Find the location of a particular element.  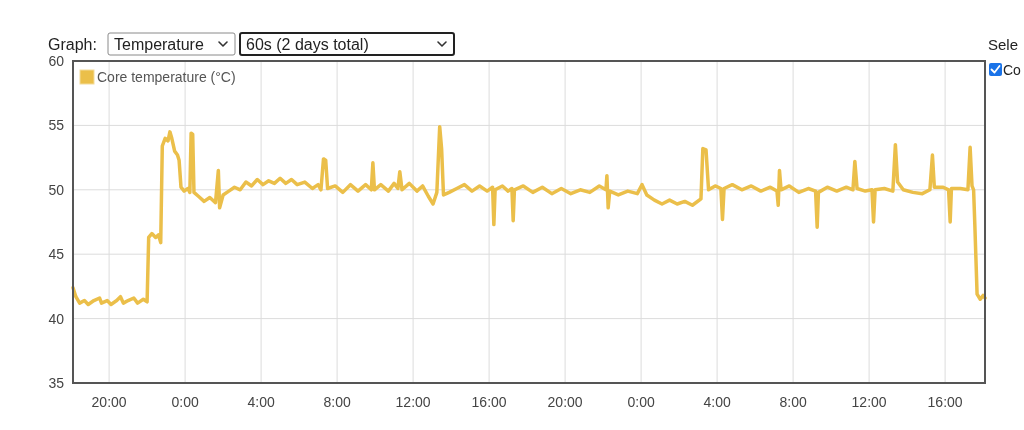

y-tick-label: 50 is located at coordinates (56, 189).